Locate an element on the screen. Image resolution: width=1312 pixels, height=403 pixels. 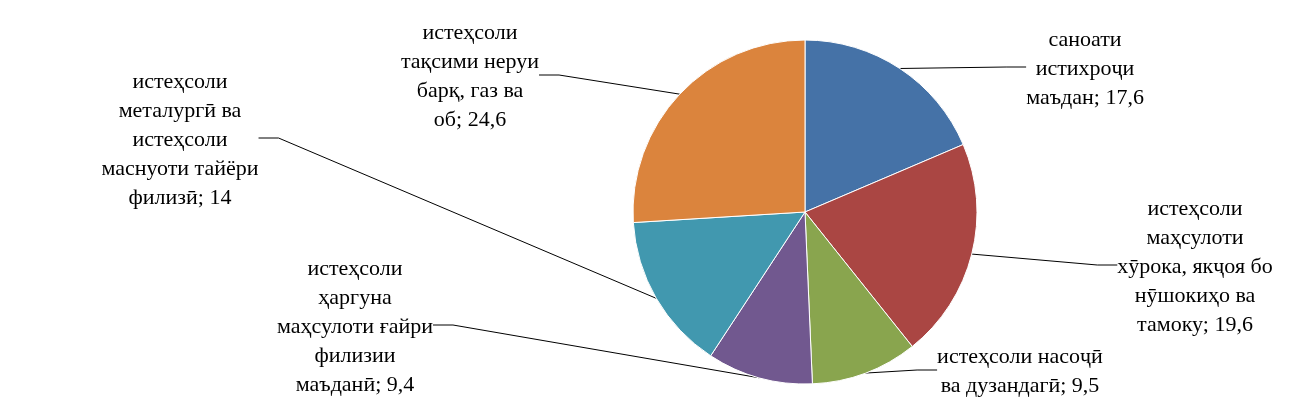
slice-label: саноати истихроҷи маъдан; 17,6 is located at coordinates (1085, 67).